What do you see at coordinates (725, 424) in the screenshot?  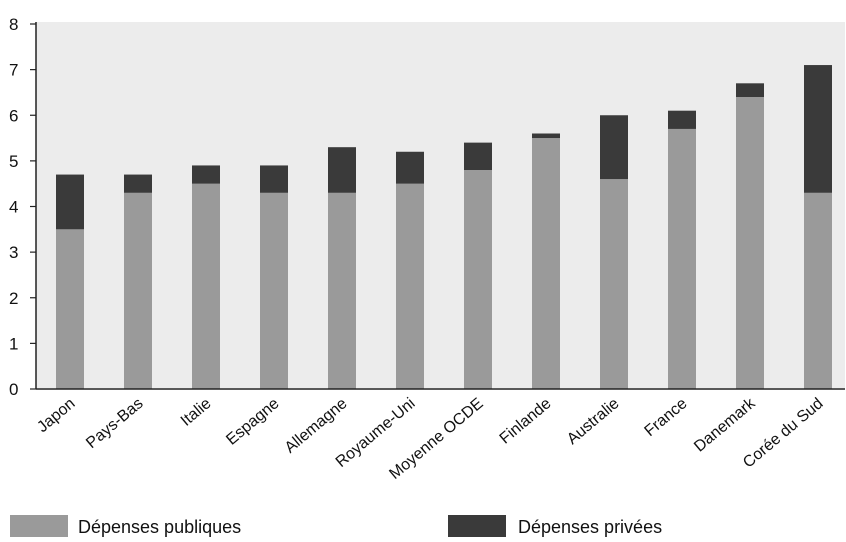 I see `x-category-label: Danemark` at bounding box center [725, 424].